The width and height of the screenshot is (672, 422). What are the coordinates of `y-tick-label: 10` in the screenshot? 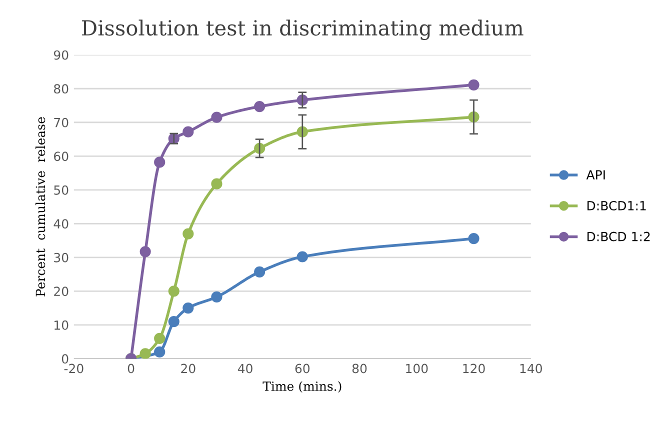 It's located at (61, 325).